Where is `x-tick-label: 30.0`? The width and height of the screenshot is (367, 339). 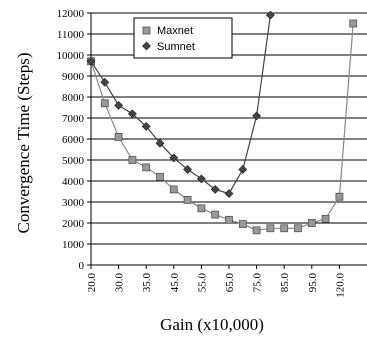 x-tick-label: 30.0 is located at coordinates (120, 283).